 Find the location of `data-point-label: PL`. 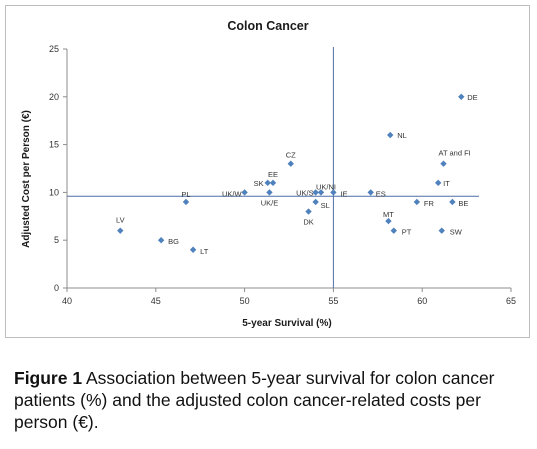

data-point-label: PL is located at coordinates (185, 194).